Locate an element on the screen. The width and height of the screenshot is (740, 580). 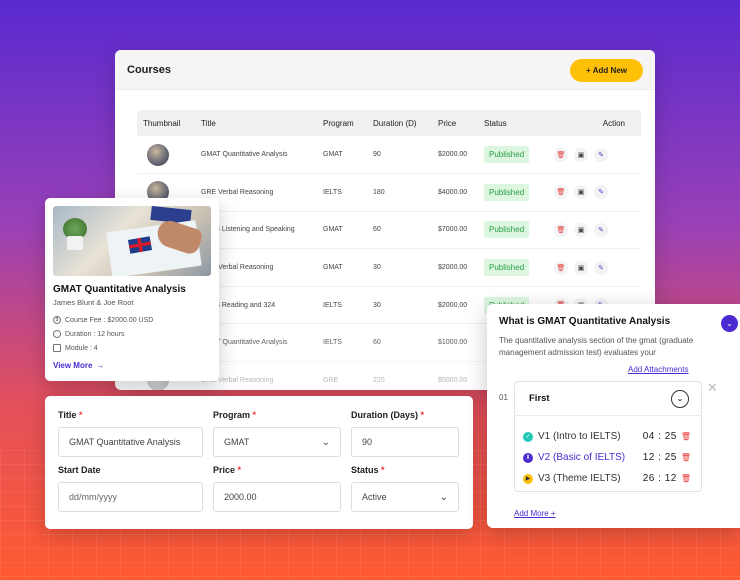
start-date-label: Start Date is located at coordinates (79, 470).